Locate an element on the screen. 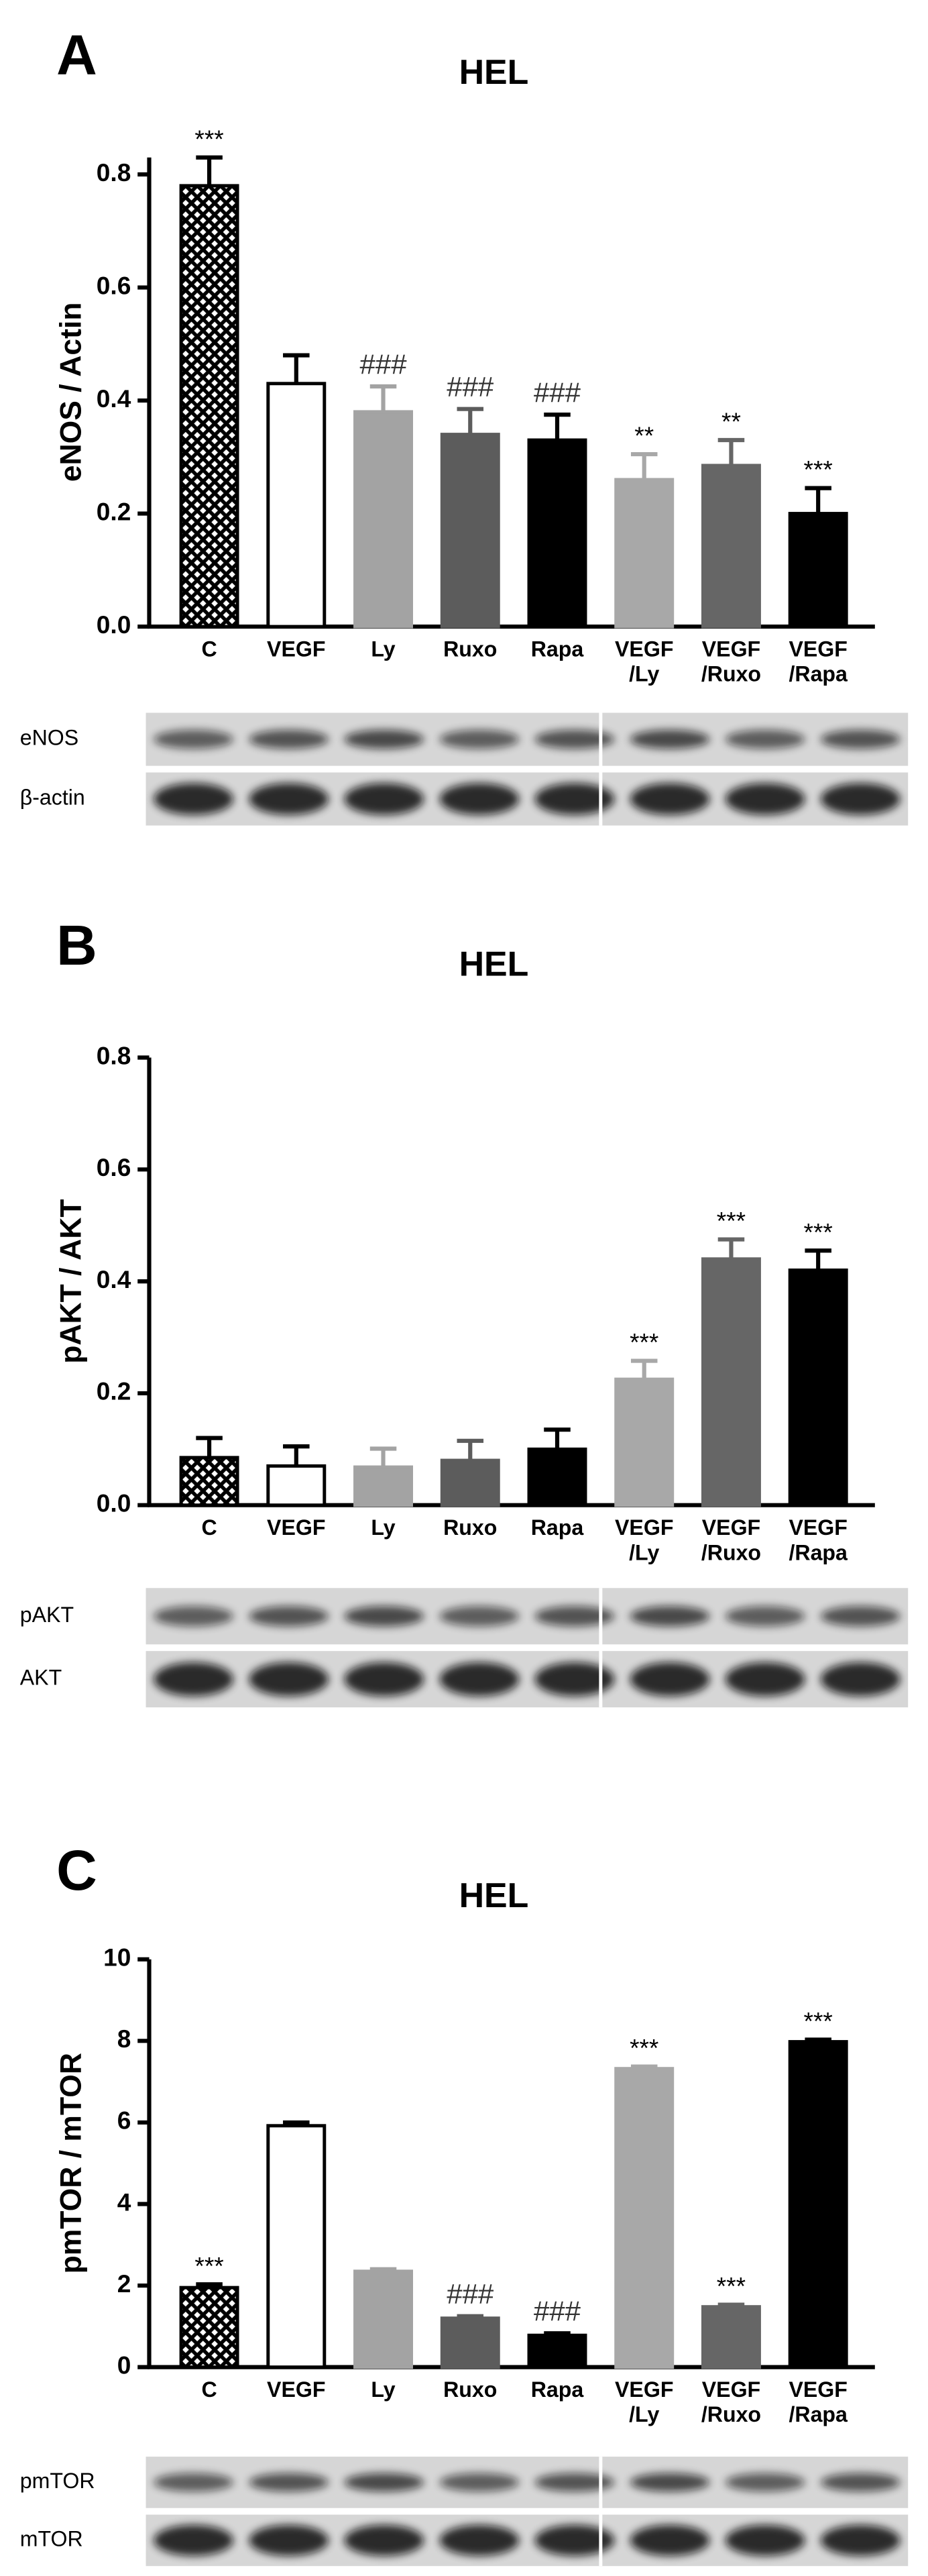  blot-label: eNOS is located at coordinates (49, 738).